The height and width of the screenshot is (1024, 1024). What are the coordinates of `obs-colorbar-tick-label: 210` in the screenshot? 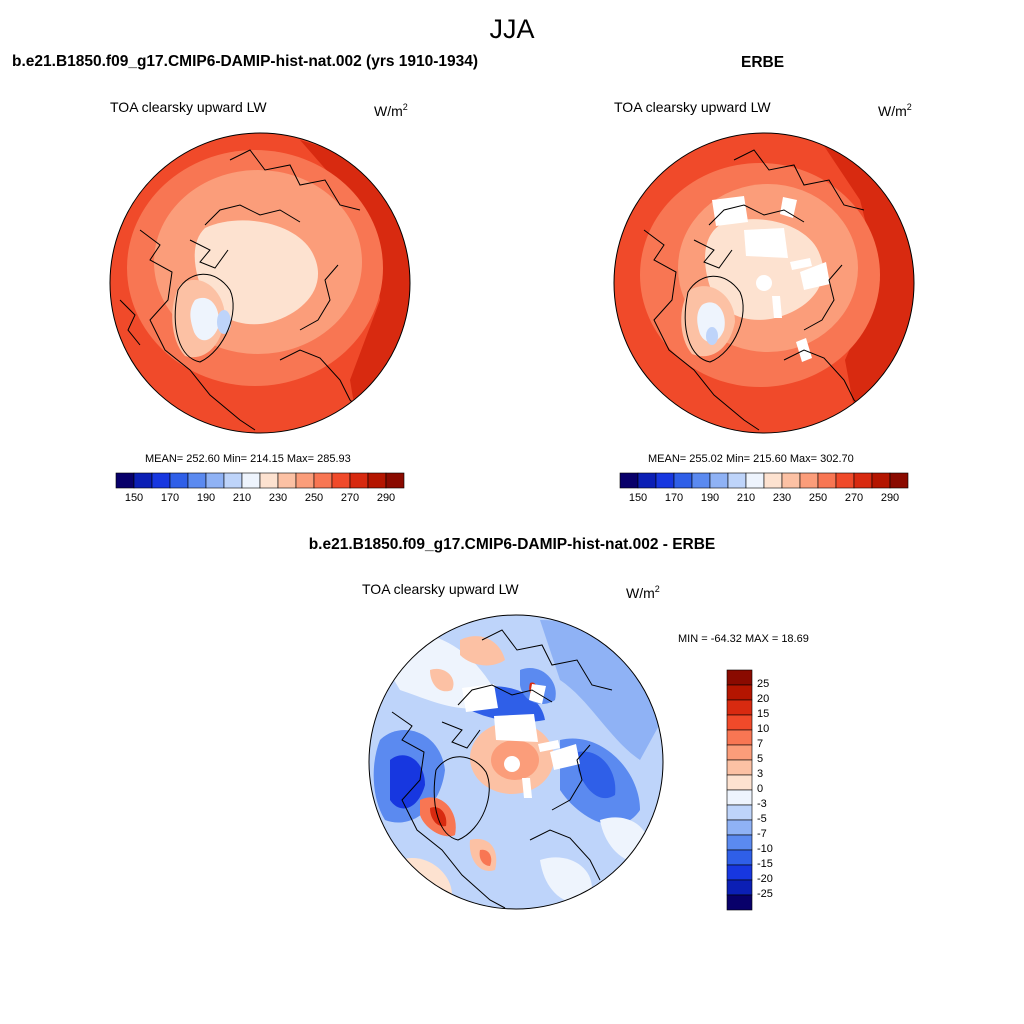 It's located at (746, 498).